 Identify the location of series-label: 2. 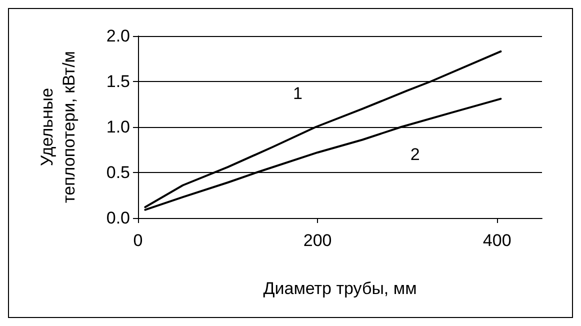
(415, 154).